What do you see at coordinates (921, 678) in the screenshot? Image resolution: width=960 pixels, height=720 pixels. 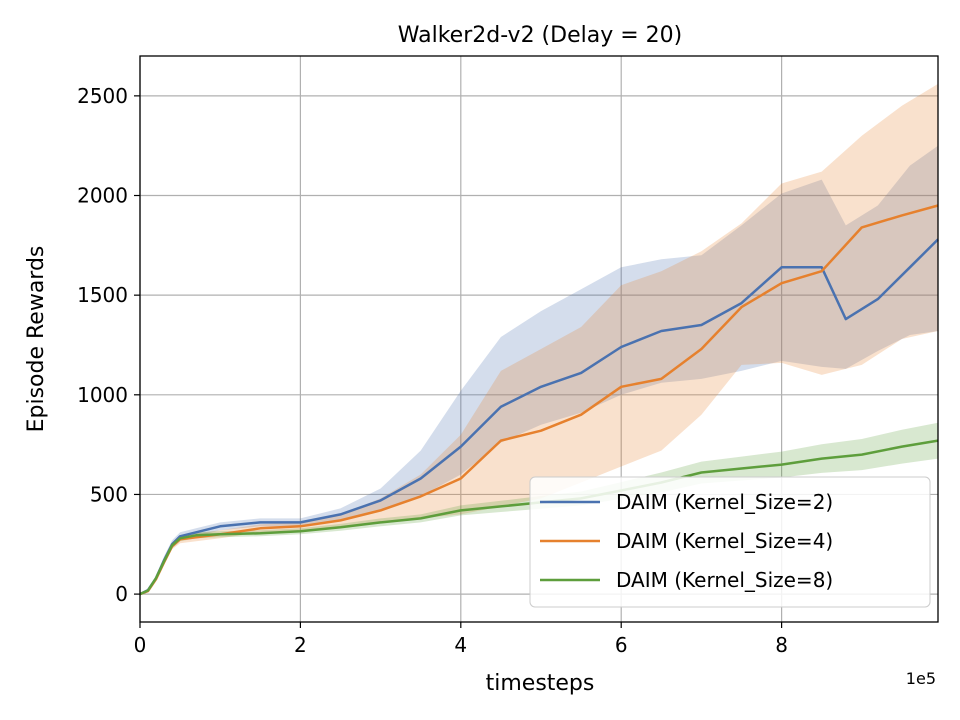 I see `x-offset-label: 1e5` at bounding box center [921, 678].